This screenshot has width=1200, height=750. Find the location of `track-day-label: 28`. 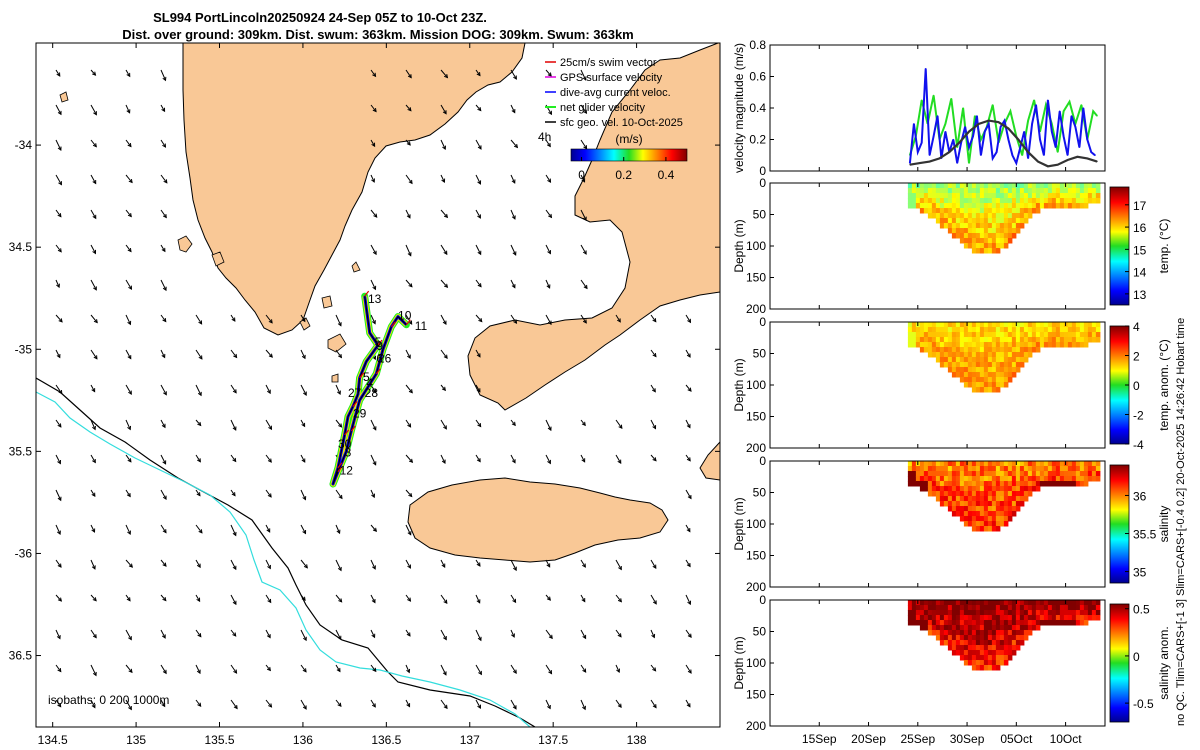

track-day-label: 28 is located at coordinates (372, 393).